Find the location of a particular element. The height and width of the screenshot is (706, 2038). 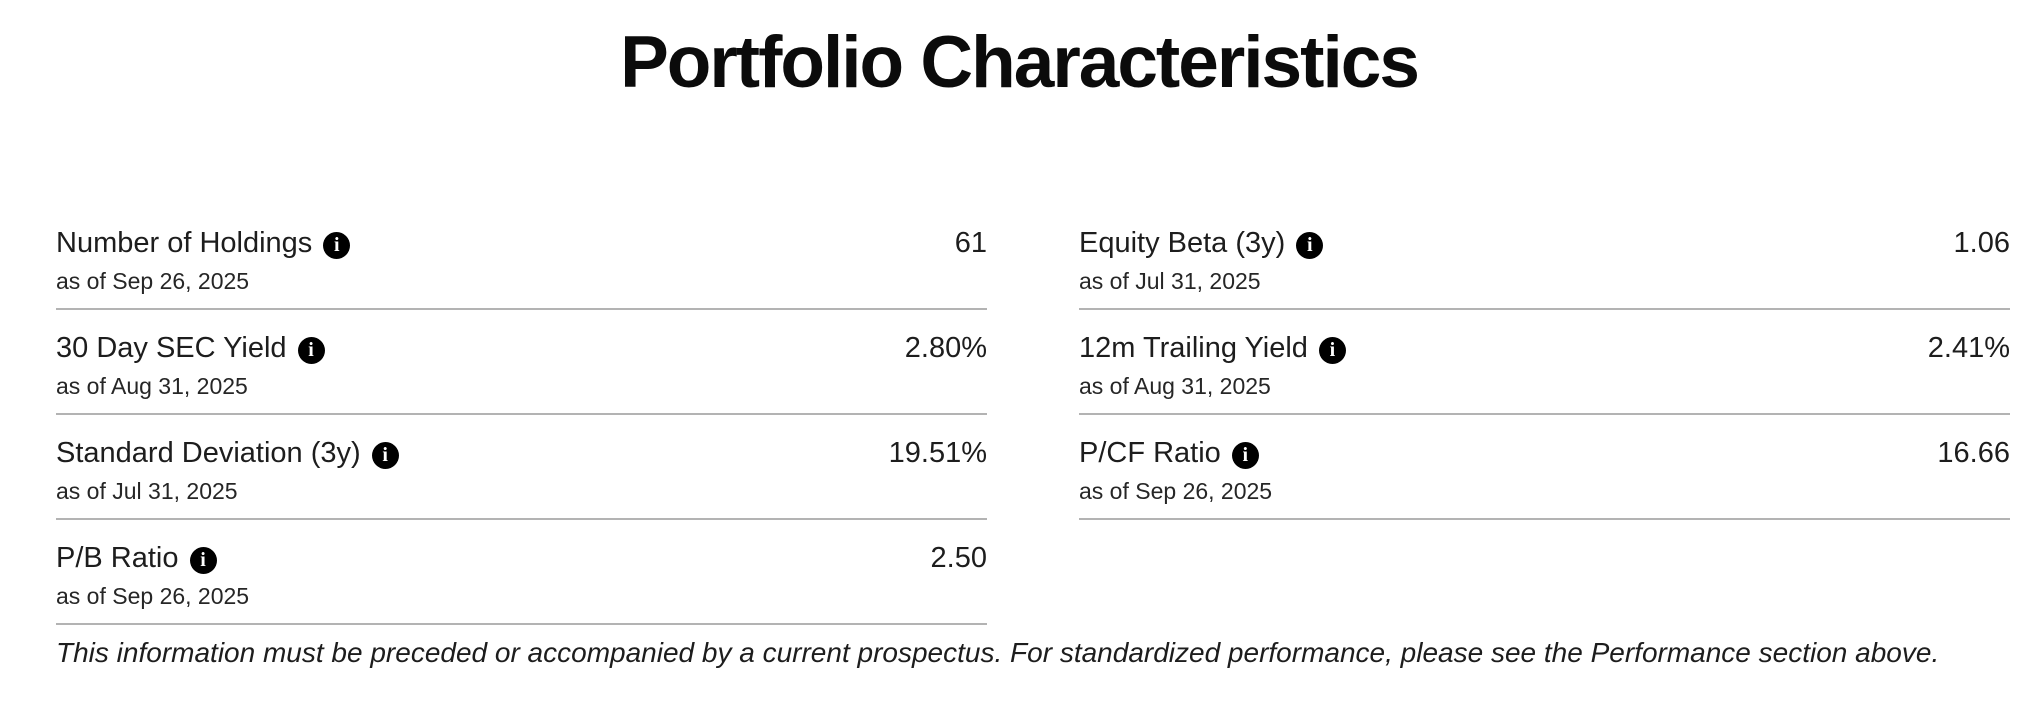

metric-value: 2.80% is located at coordinates (945, 348).